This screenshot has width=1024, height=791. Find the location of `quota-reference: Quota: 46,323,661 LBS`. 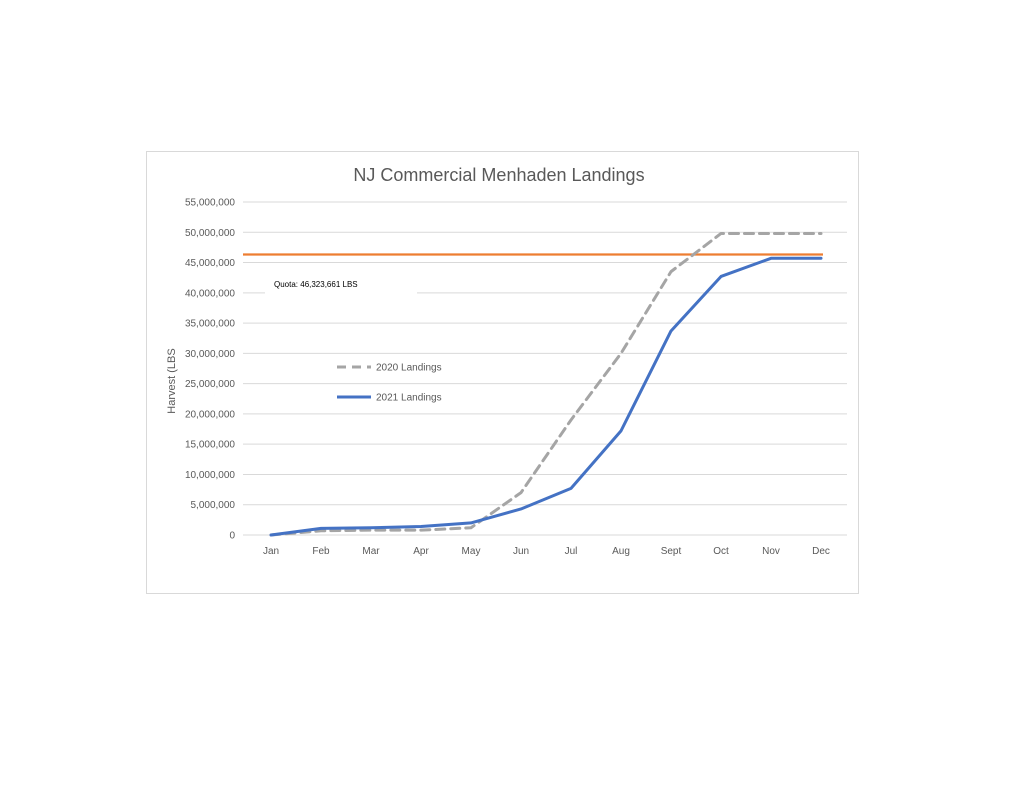

quota-reference: Quota: 46,323,661 LBS is located at coordinates (533, 273).